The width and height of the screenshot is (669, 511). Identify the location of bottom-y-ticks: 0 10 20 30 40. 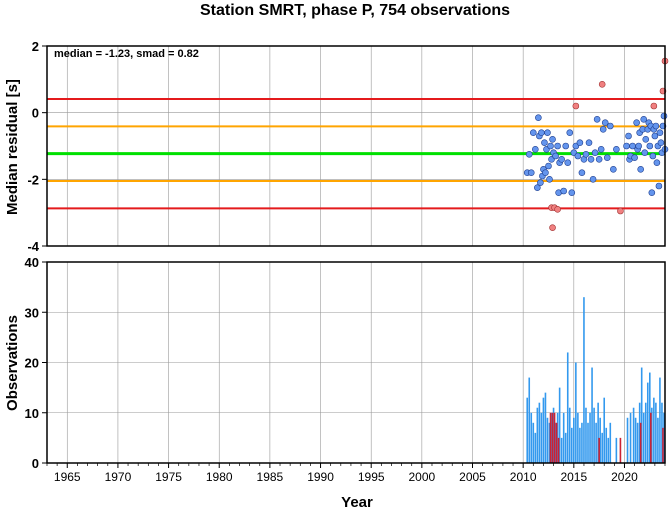
(36, 363).